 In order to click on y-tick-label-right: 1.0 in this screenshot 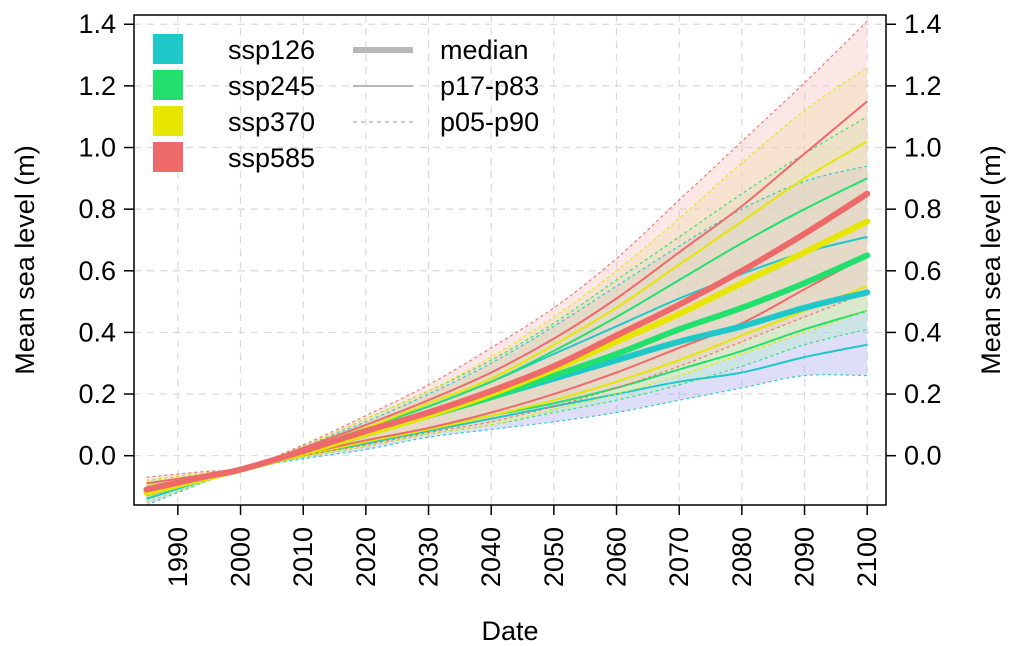, I will do `click(923, 148)`.